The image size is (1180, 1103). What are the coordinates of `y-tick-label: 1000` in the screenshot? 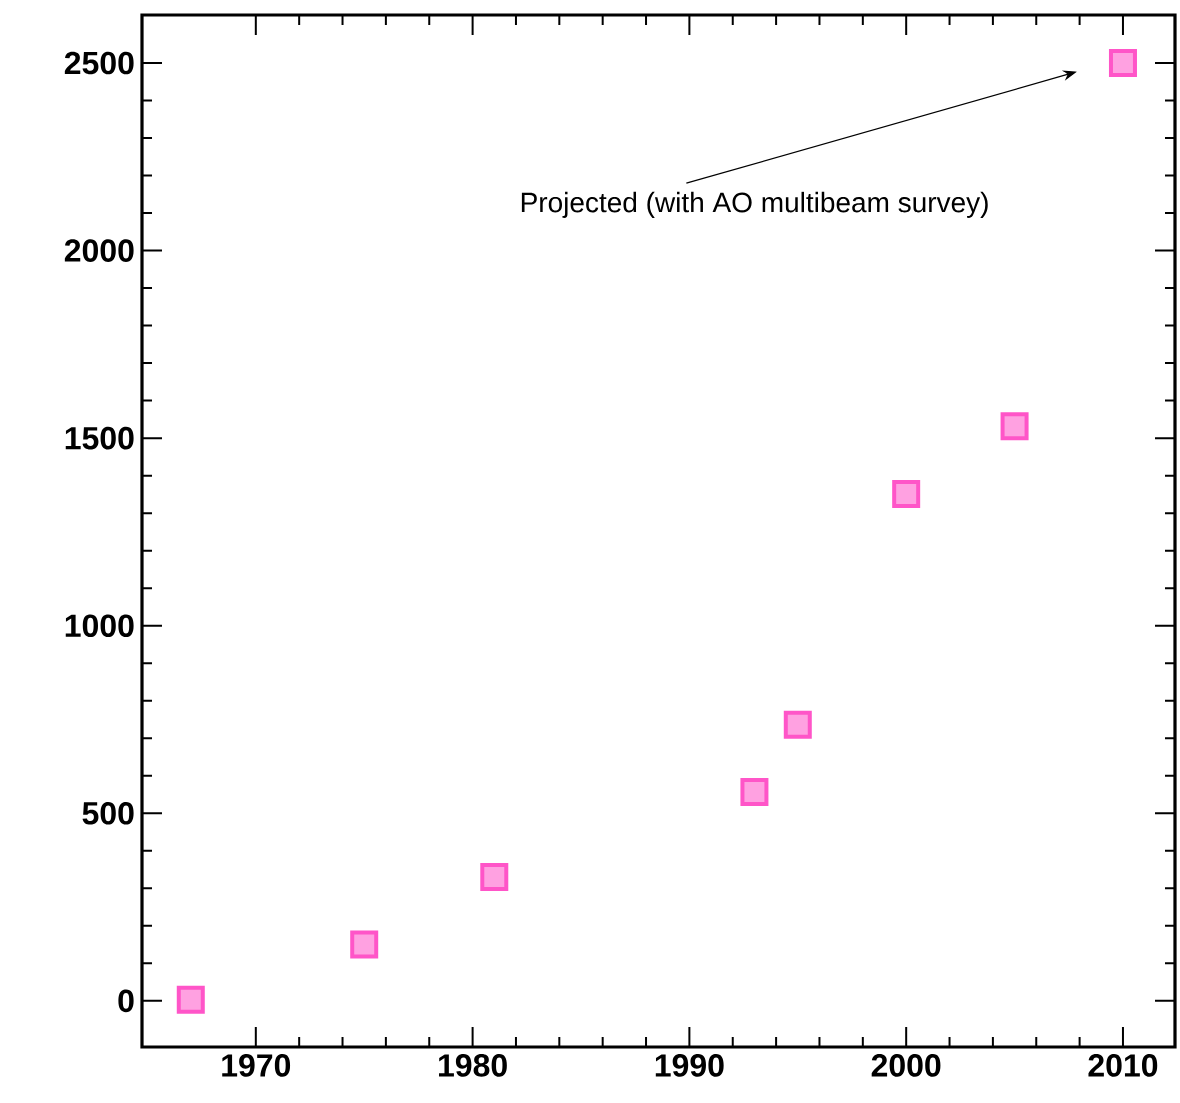 It's located at (99, 626).